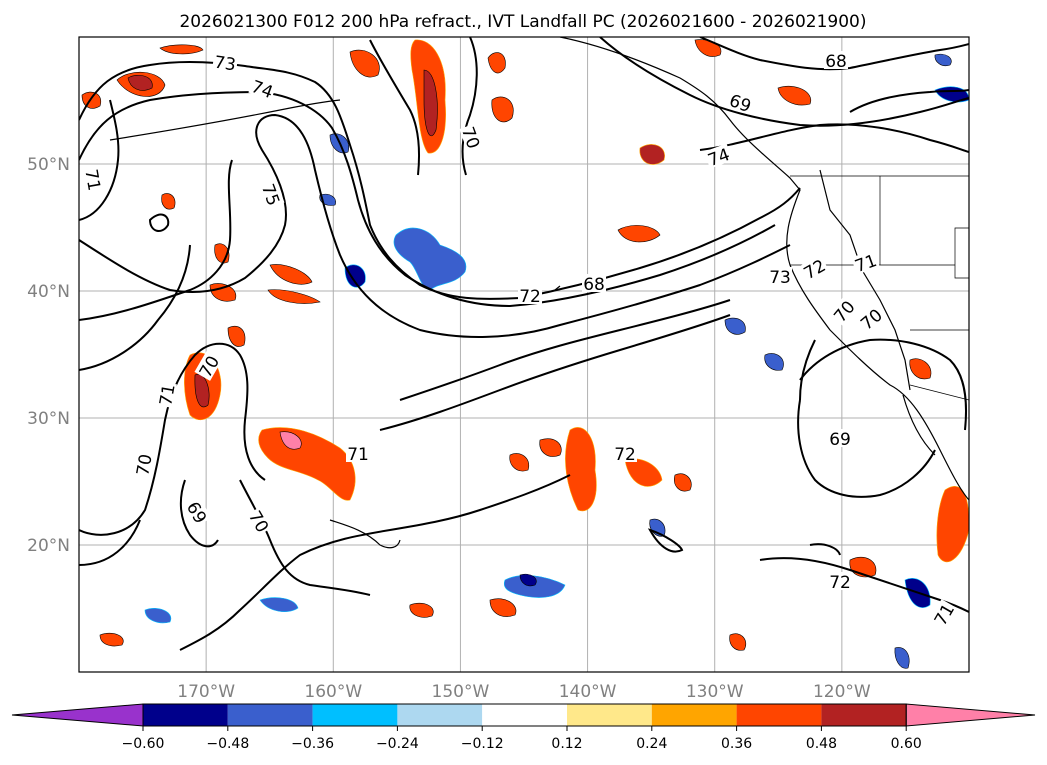 This screenshot has height=765, width=1047. I want to click on colorbar-extend-high, so click(970, 715).